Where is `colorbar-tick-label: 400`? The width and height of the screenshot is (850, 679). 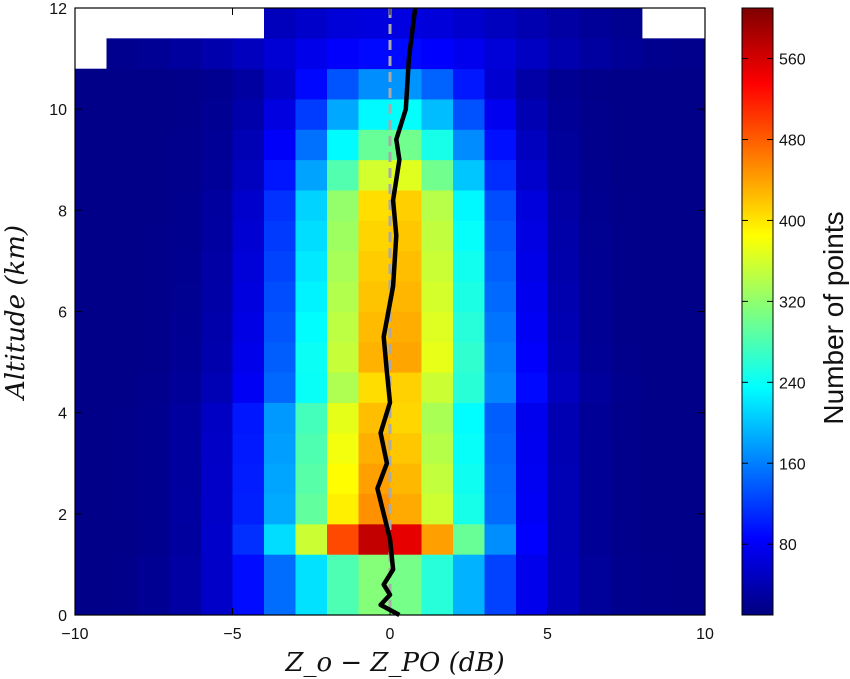 colorbar-tick-label: 400 is located at coordinates (792, 221).